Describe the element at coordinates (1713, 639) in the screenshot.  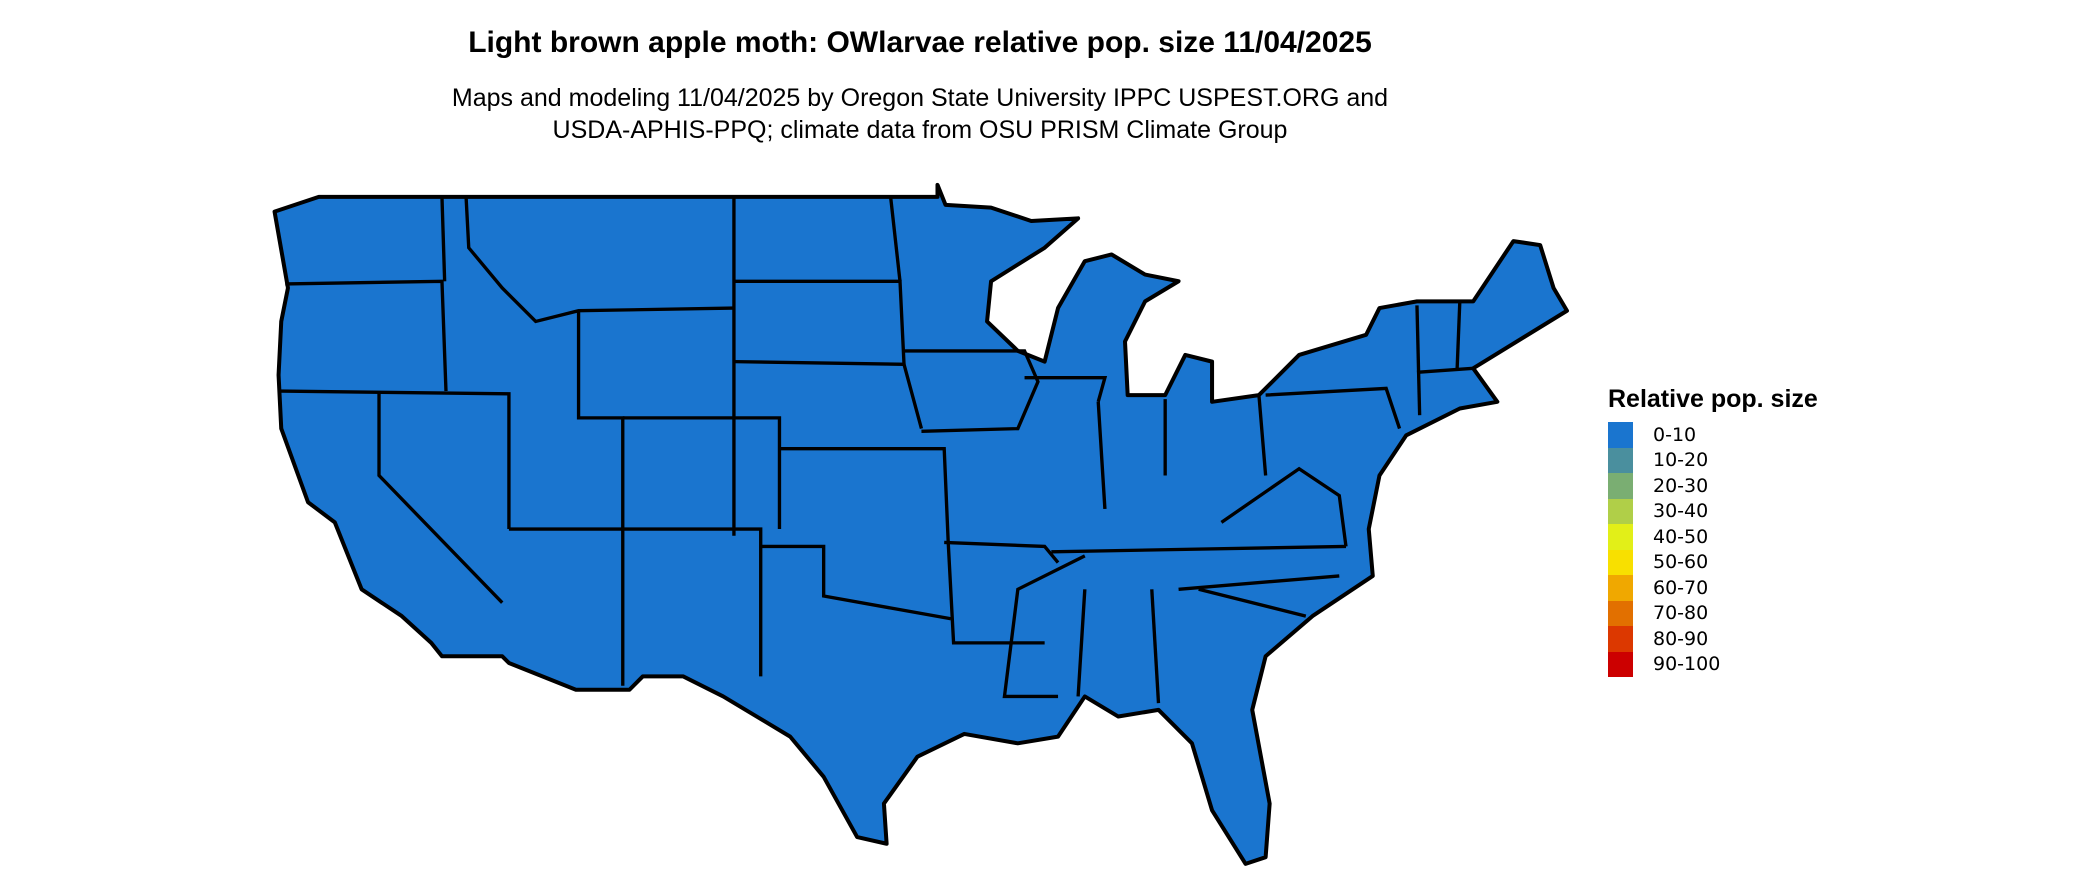
I see `legend-item: 80-90` at that location.